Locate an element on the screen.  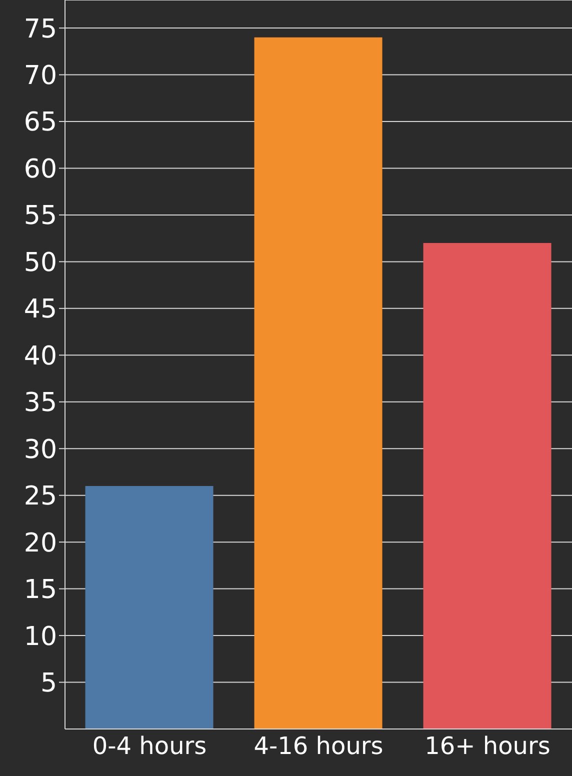
y-tick-label: 50 is located at coordinates (40, 263).